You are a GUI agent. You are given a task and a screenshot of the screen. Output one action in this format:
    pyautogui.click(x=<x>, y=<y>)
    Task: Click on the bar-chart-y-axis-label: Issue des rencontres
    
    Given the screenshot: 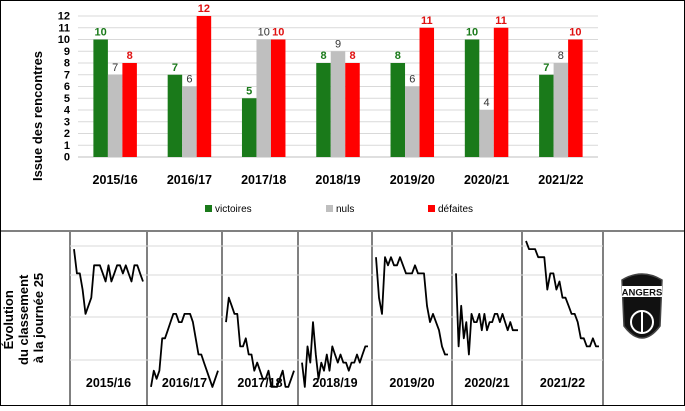 What is the action you would take?
    pyautogui.click(x=37, y=116)
    